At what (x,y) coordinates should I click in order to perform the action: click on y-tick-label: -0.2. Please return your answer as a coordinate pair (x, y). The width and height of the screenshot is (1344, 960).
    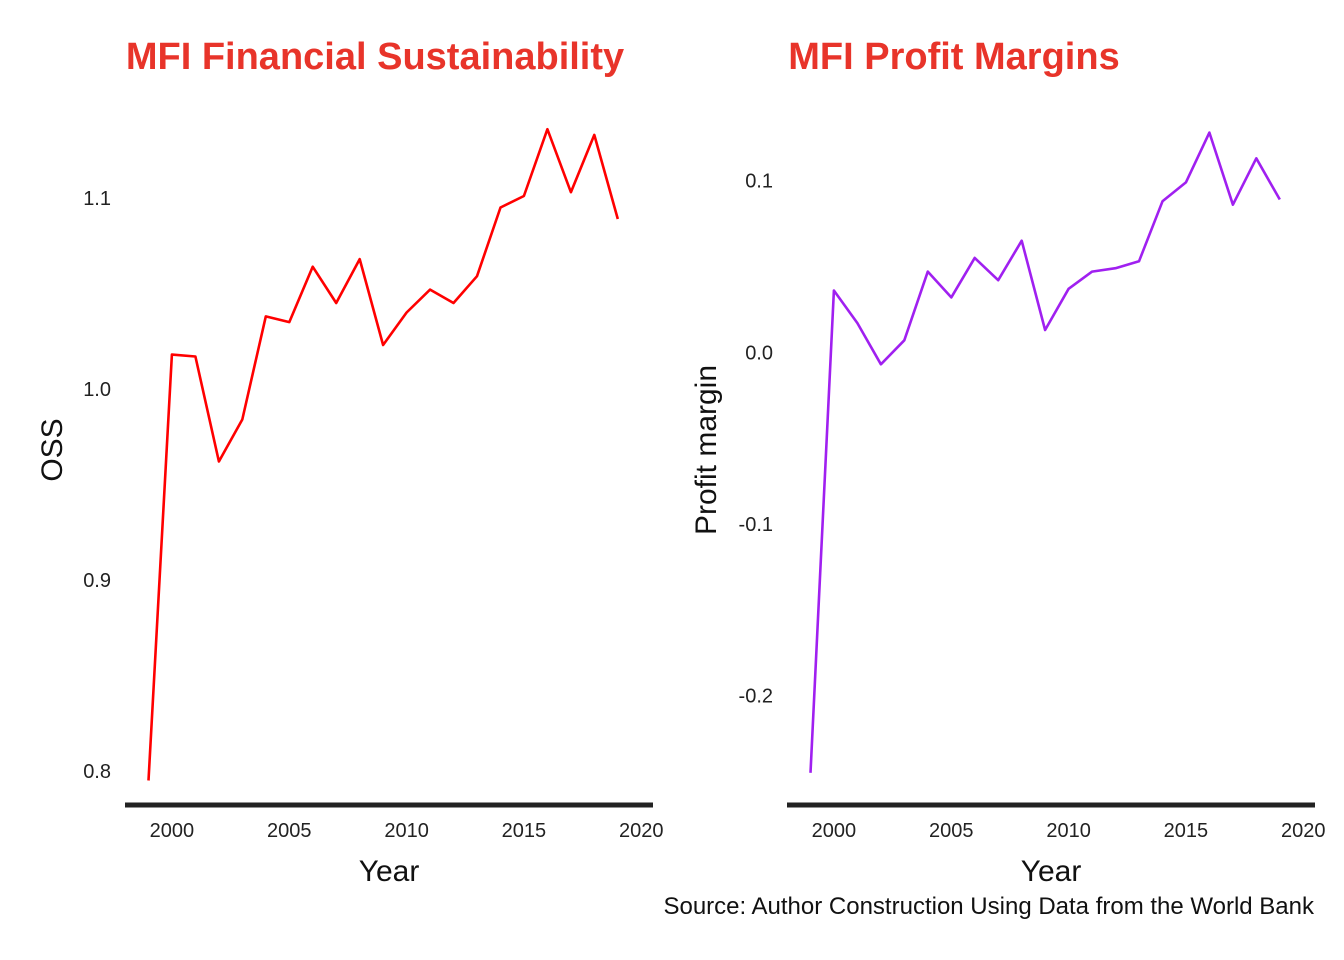
    Looking at the image, I should click on (756, 697).